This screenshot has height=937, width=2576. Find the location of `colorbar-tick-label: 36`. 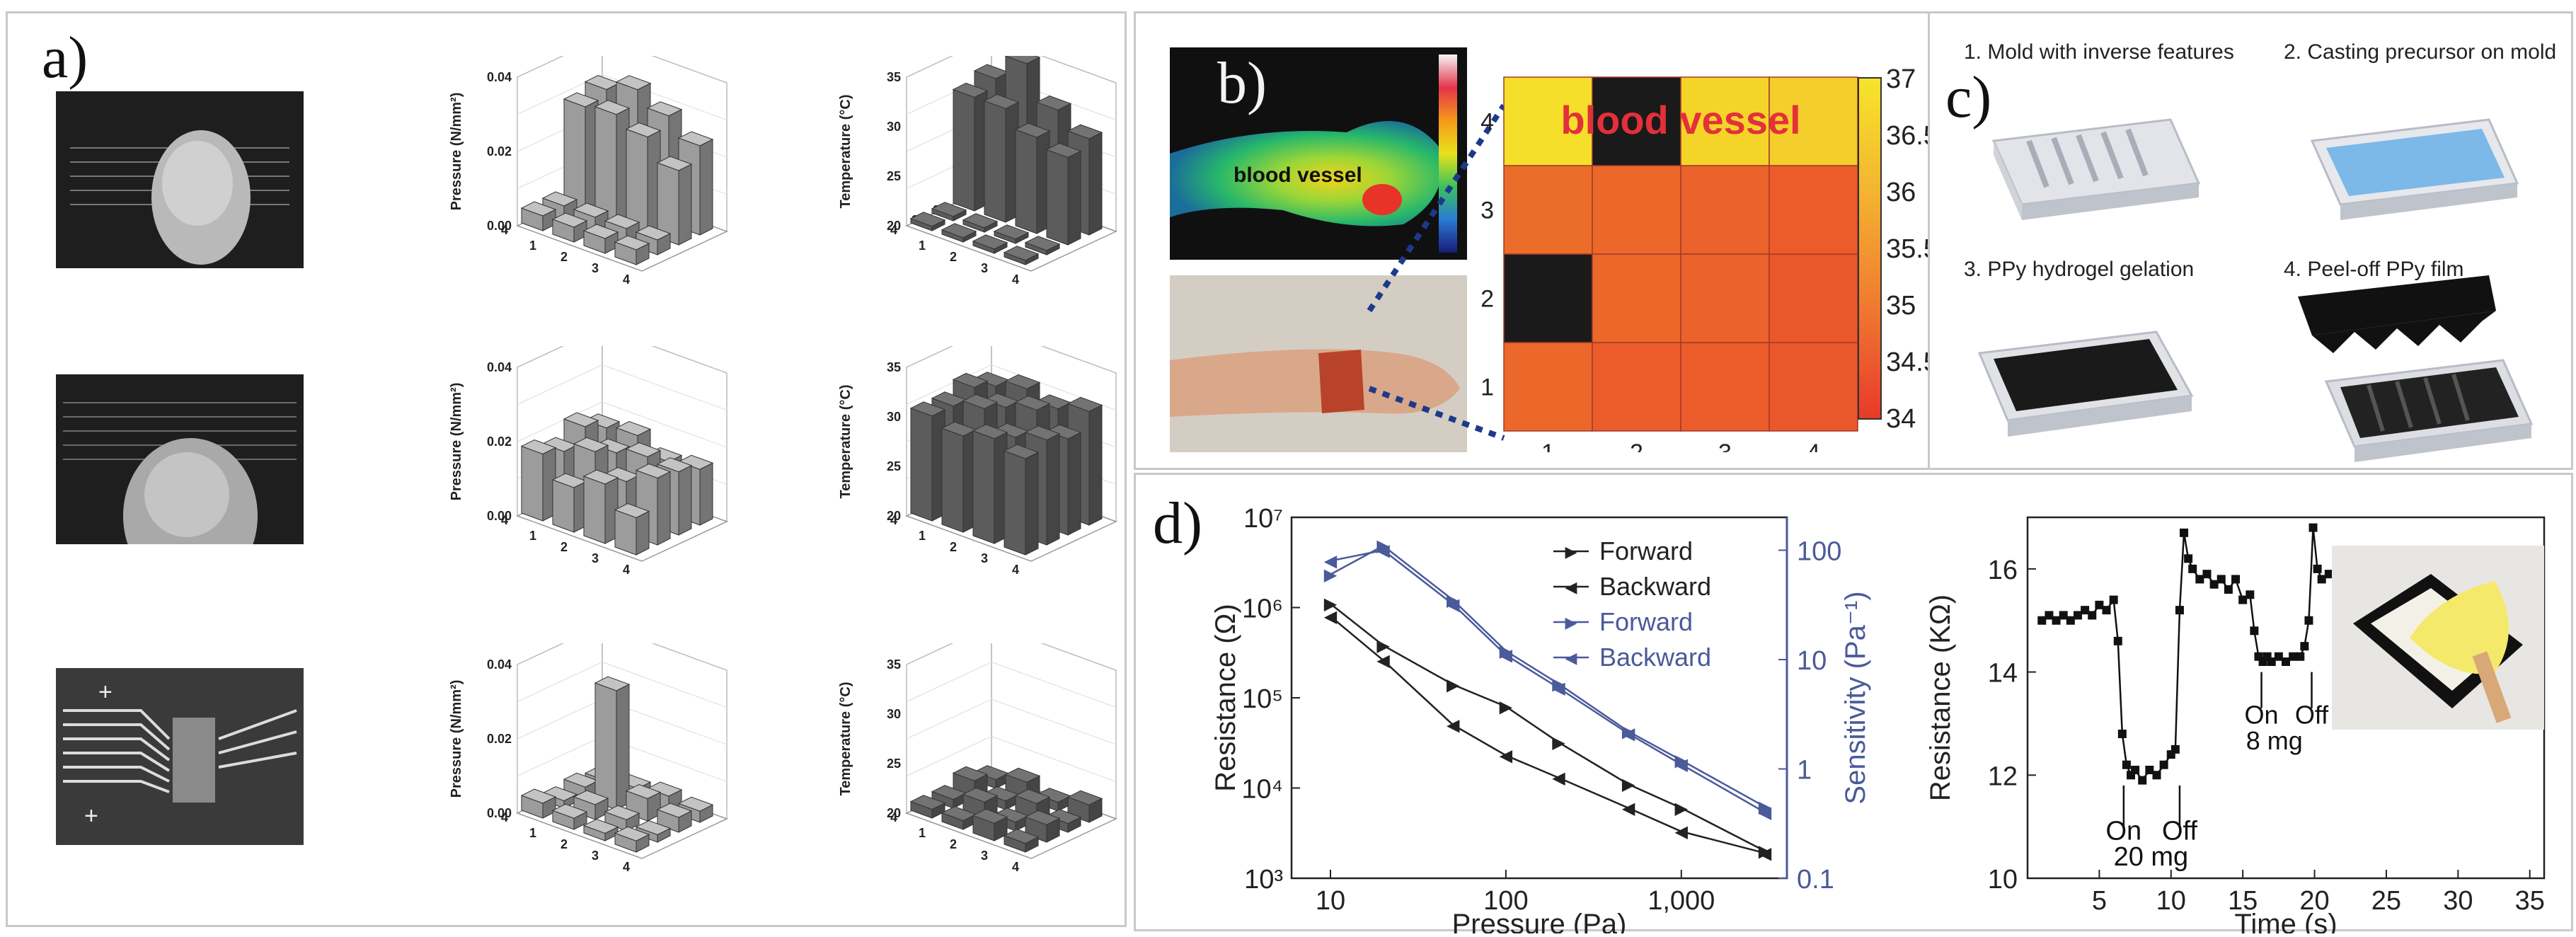

colorbar-tick-label: 36 is located at coordinates (1901, 192).